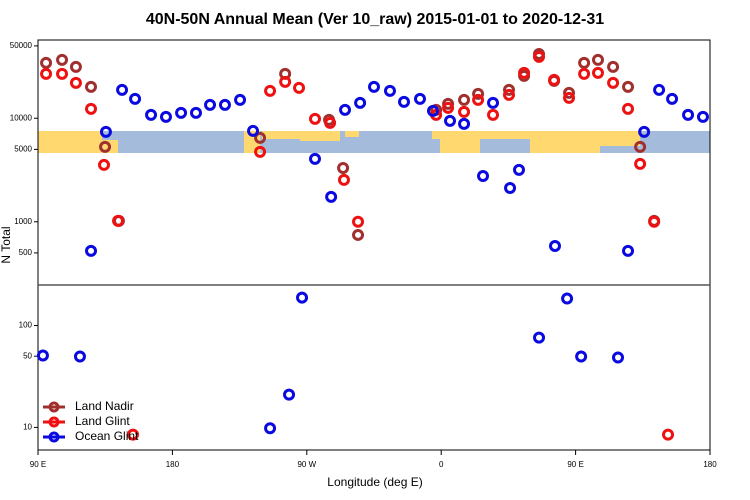  What do you see at coordinates (27, 355) in the screenshot?
I see `y-tick-label: 50` at bounding box center [27, 355].